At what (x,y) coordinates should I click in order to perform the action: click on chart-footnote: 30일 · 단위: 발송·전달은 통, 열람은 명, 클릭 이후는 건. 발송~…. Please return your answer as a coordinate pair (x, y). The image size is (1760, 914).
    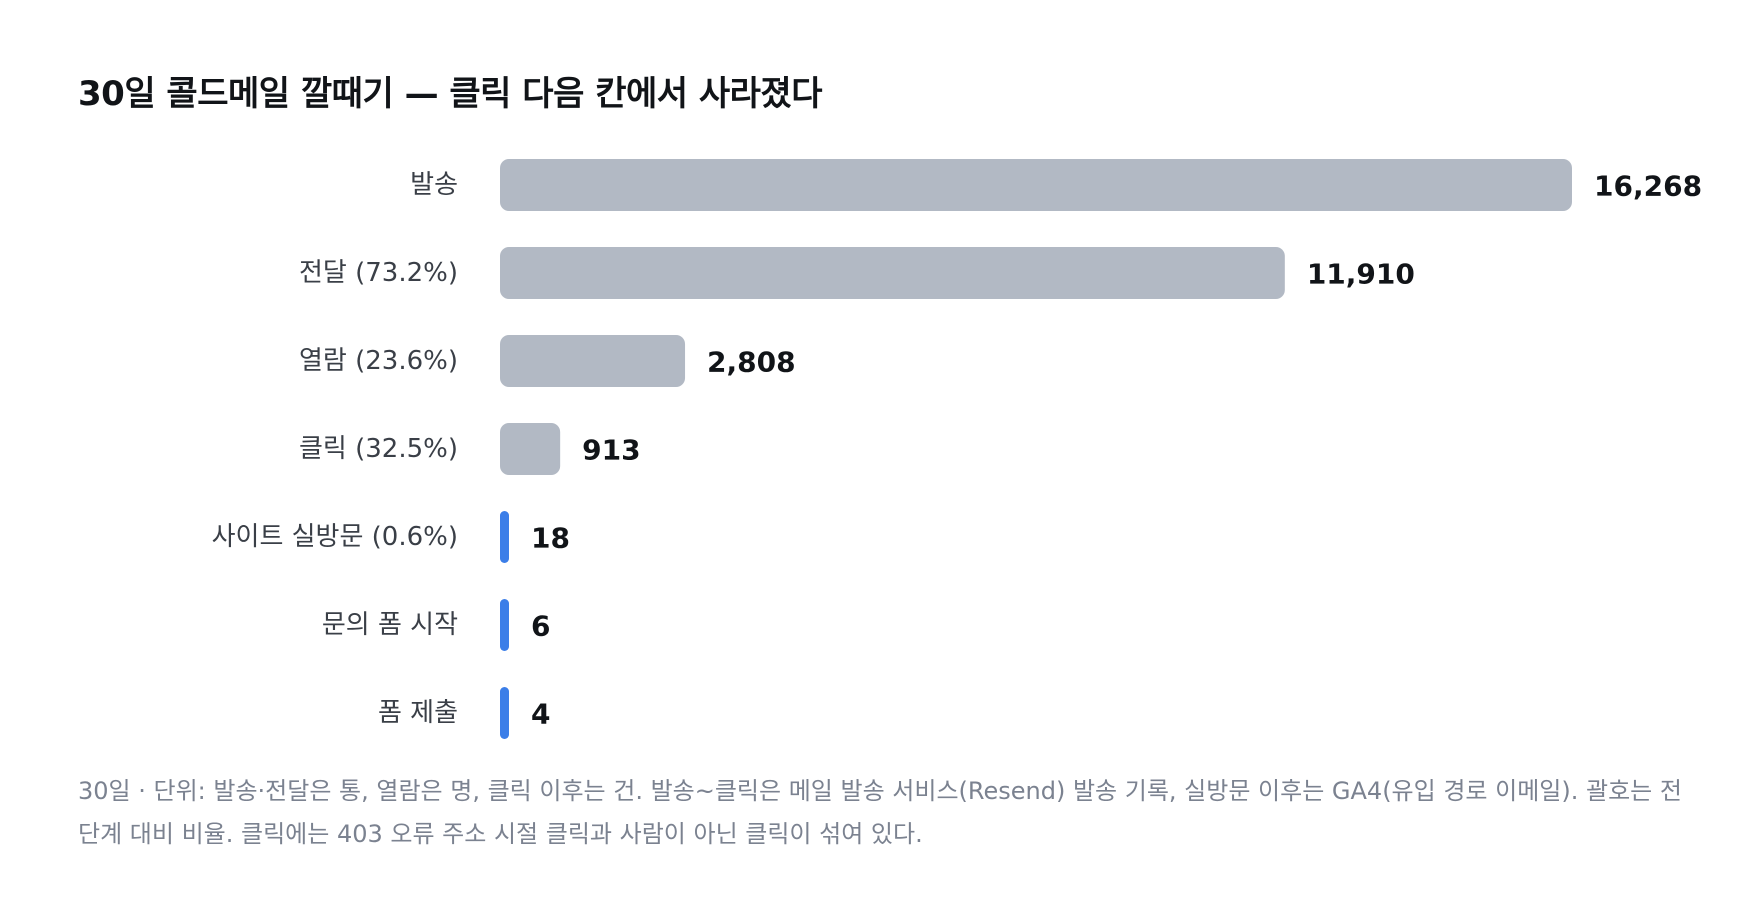
    Looking at the image, I should click on (880, 812).